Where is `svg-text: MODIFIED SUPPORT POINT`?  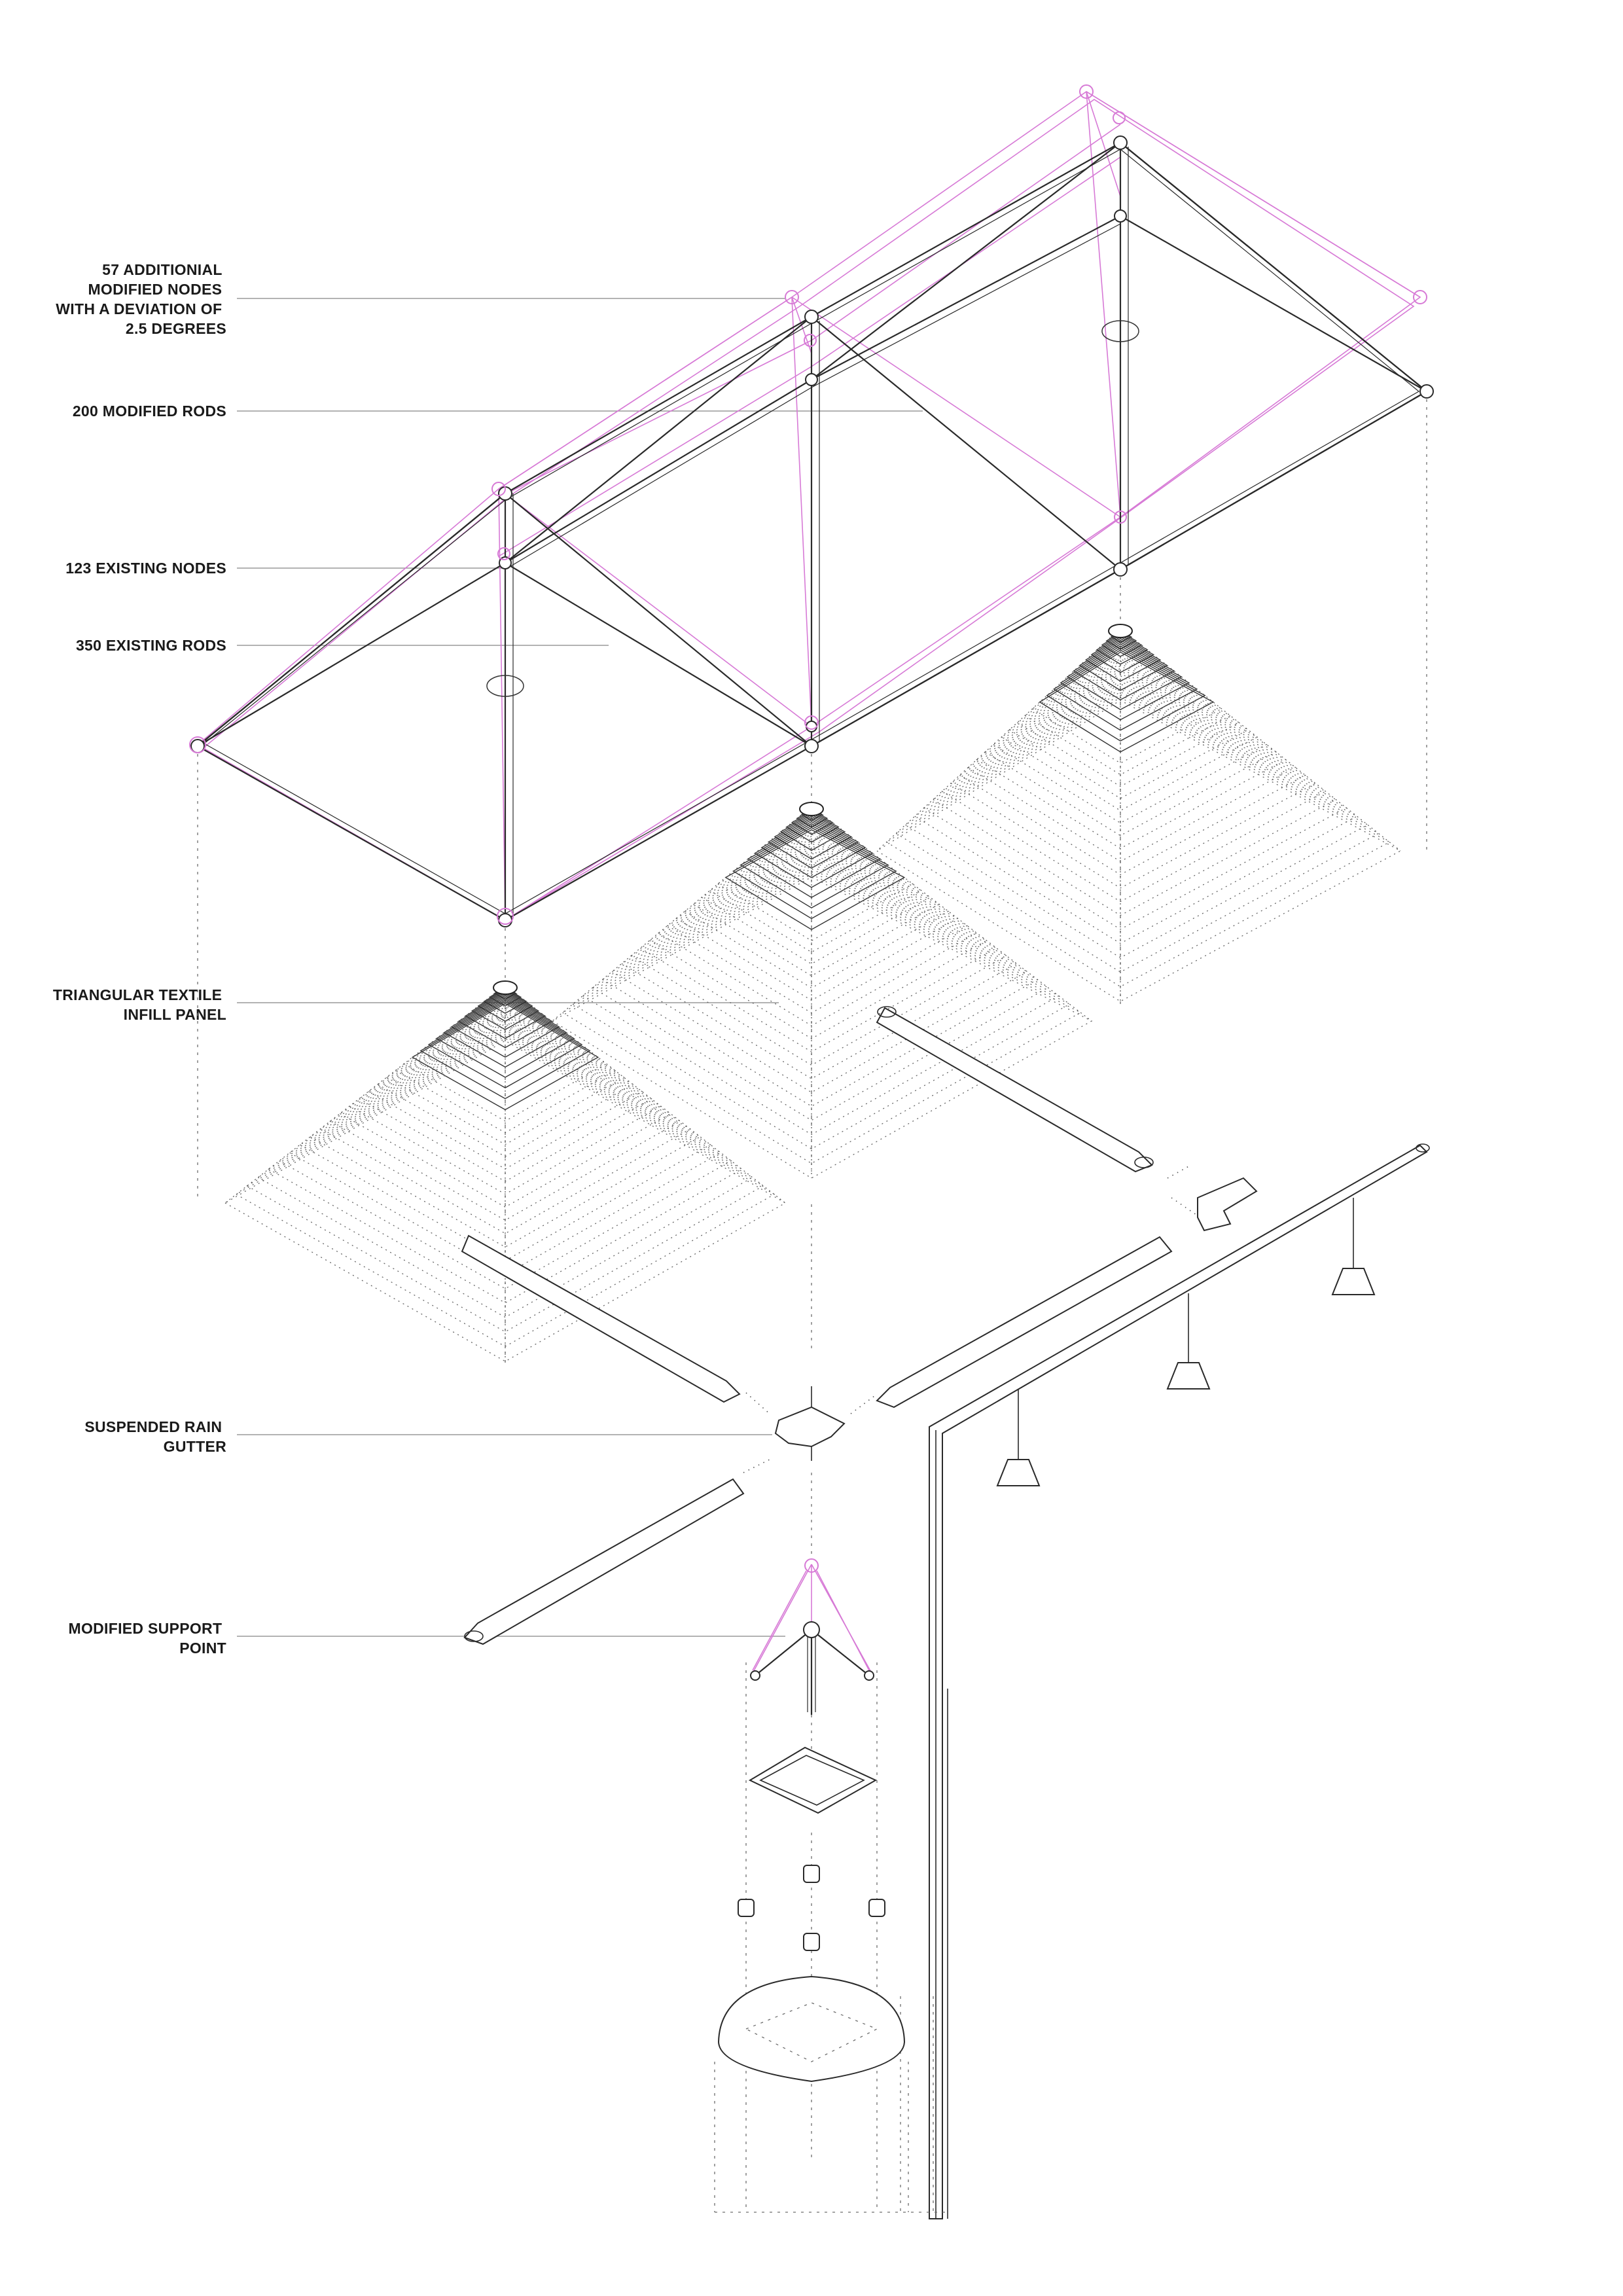
svg-text: MODIFIED SUPPORT POINT is located at coordinates (147, 1638).